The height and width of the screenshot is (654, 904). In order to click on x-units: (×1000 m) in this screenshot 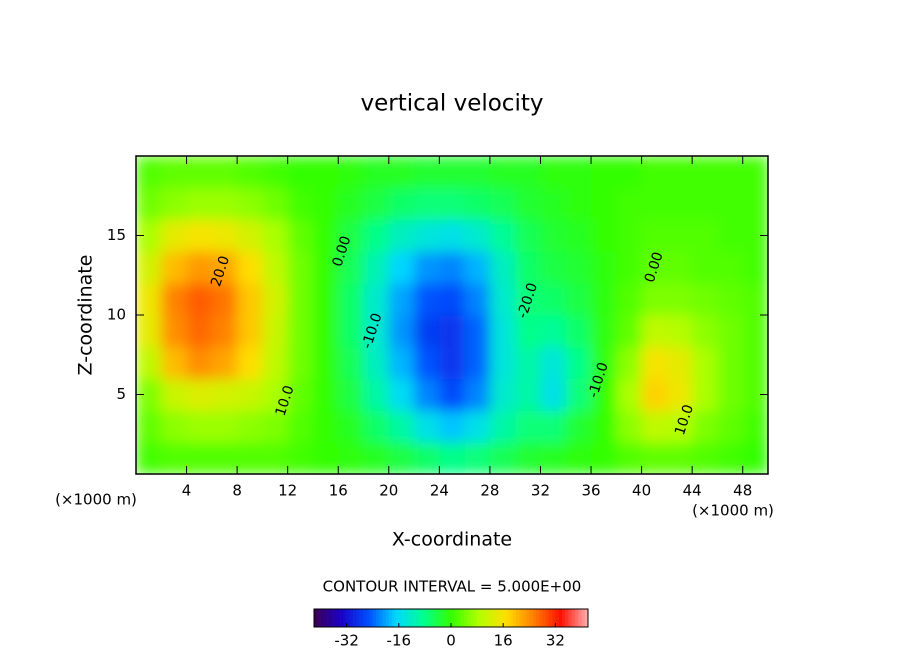, I will do `click(733, 511)`.